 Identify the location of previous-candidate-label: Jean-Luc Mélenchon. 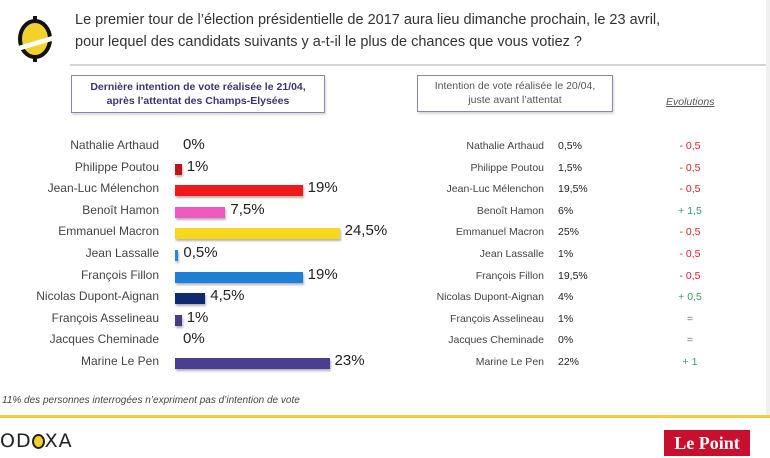
(495, 189).